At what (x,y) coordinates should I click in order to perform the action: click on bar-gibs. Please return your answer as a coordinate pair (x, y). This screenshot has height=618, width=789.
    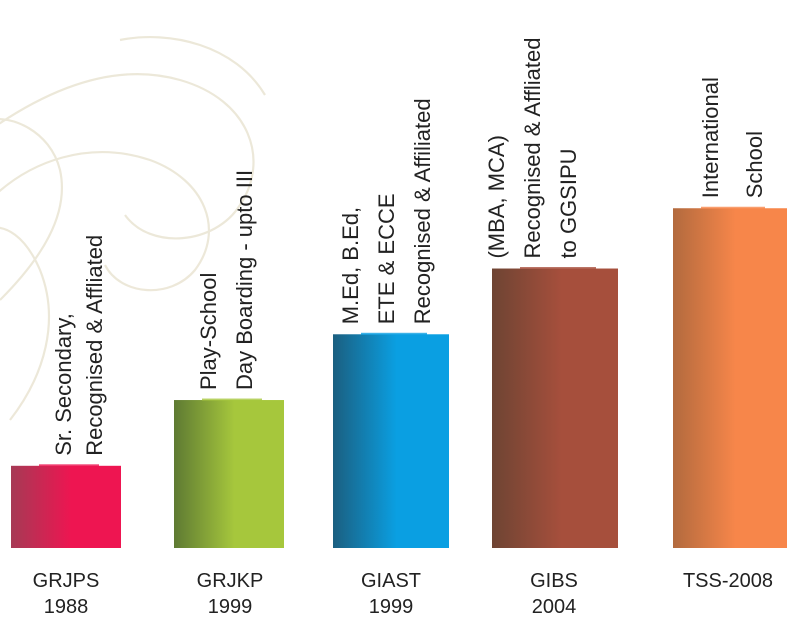
    Looking at the image, I should click on (555, 408).